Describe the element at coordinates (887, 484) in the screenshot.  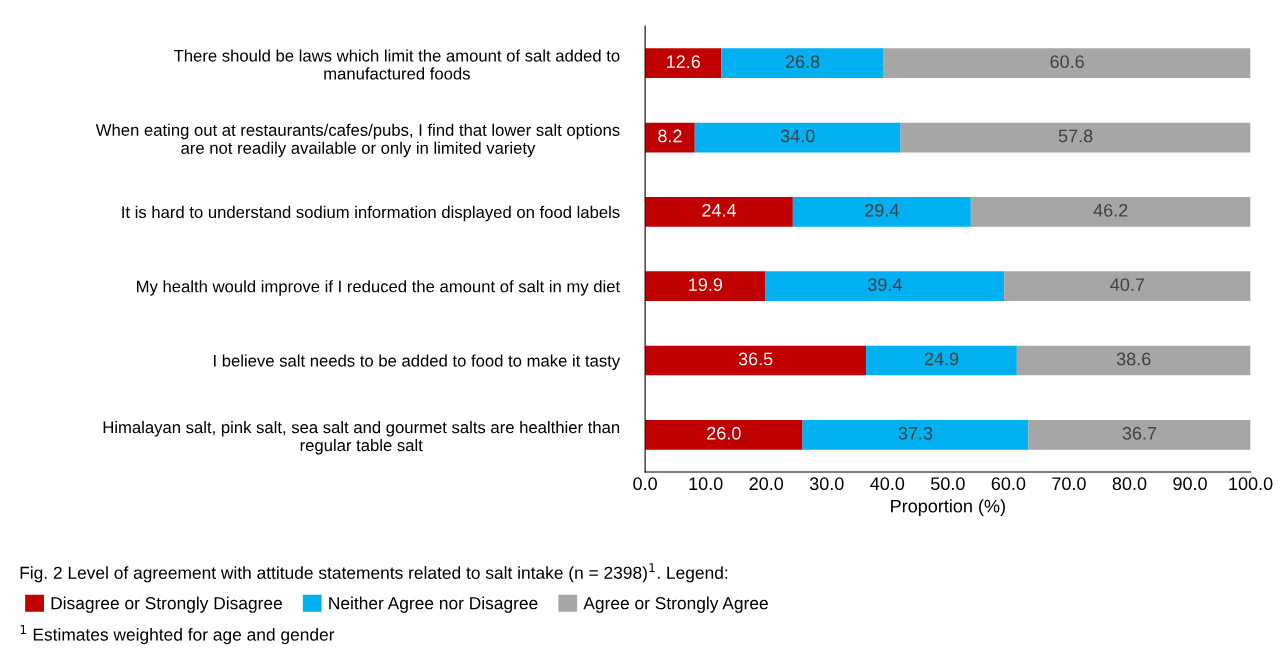
I see `x-tick-label: 40.0` at that location.